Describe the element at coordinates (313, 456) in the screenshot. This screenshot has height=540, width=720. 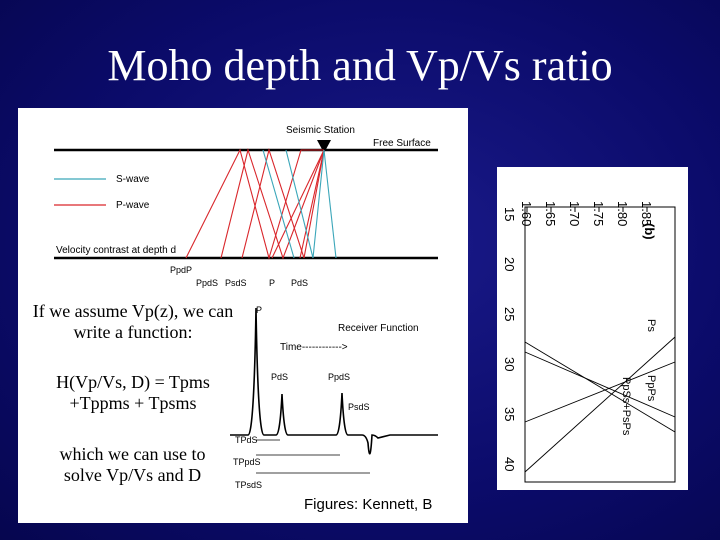
I see `time-arrows` at that location.